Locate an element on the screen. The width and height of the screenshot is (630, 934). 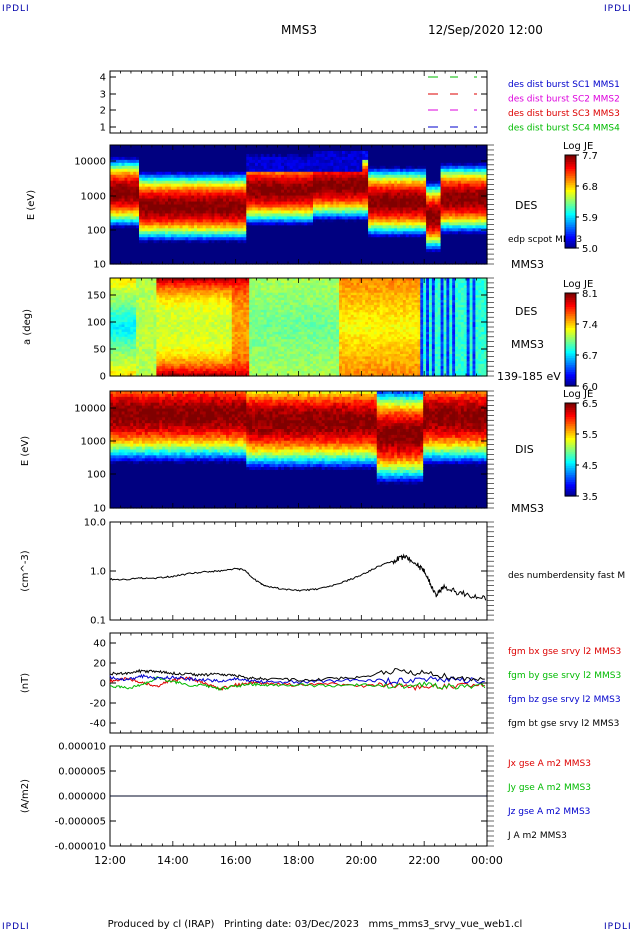
burst-tick-label: 3 is located at coordinates (103, 95).